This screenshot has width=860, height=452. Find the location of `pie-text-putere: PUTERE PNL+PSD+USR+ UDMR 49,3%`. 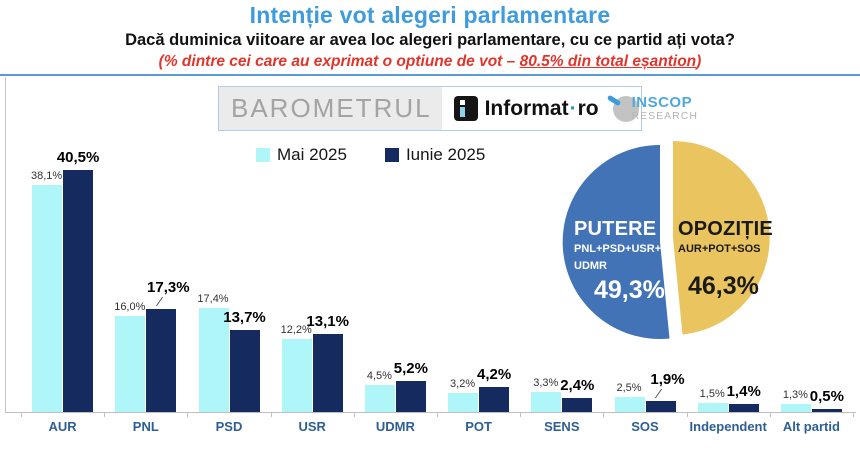

pie-text-putere: PUTERE PNL+PSD+USR+ UDMR 49,3% is located at coordinates (622, 261).